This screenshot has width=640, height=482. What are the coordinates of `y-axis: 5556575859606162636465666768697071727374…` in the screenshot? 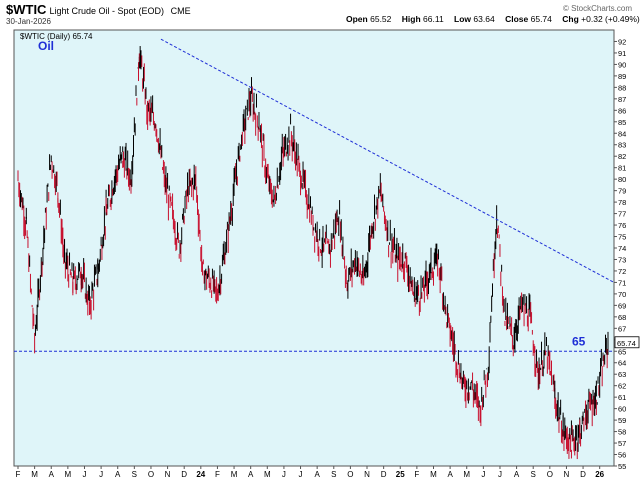 It's located at (620, 254).